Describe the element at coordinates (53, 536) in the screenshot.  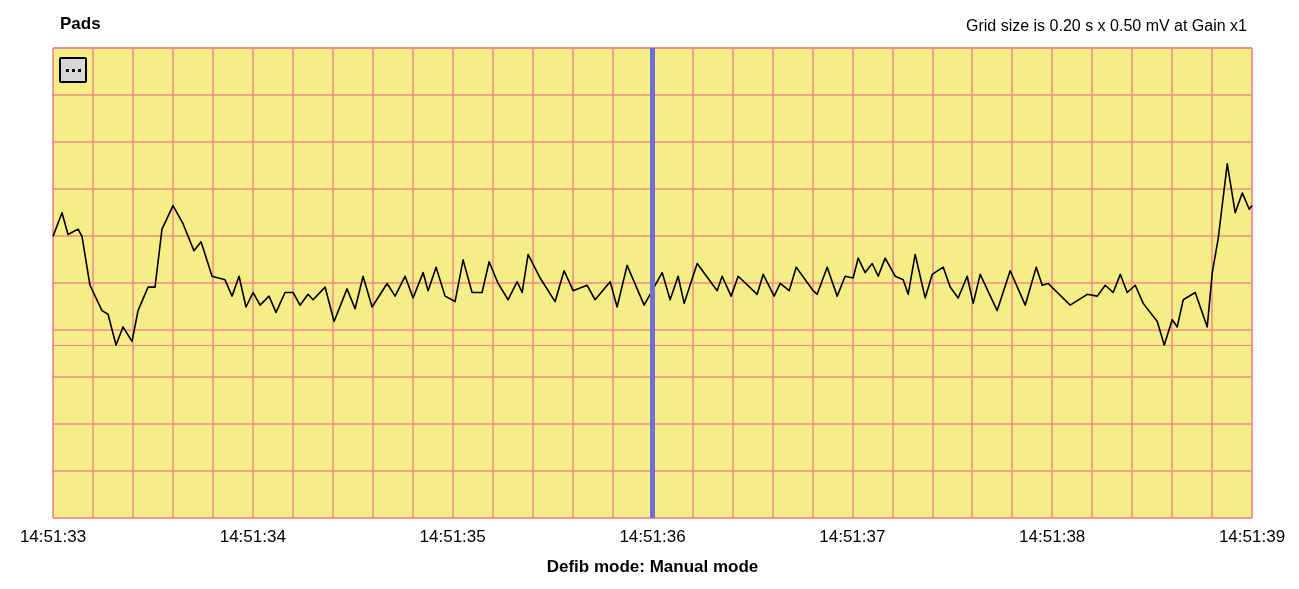
I see `x-tick-label: 14:51:33` at that location.